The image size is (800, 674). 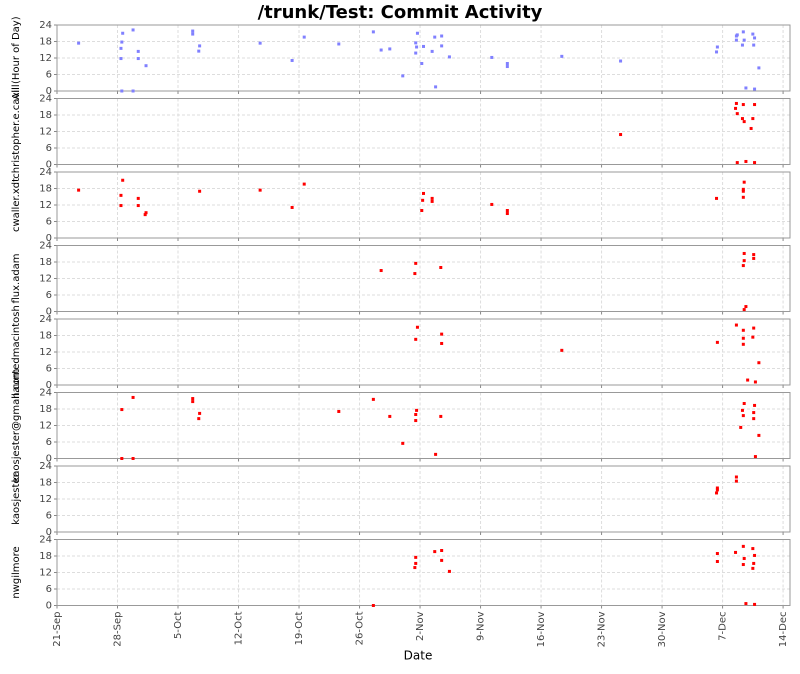 I want to click on x-tick-label: 7-Dec, so click(x=723, y=626).